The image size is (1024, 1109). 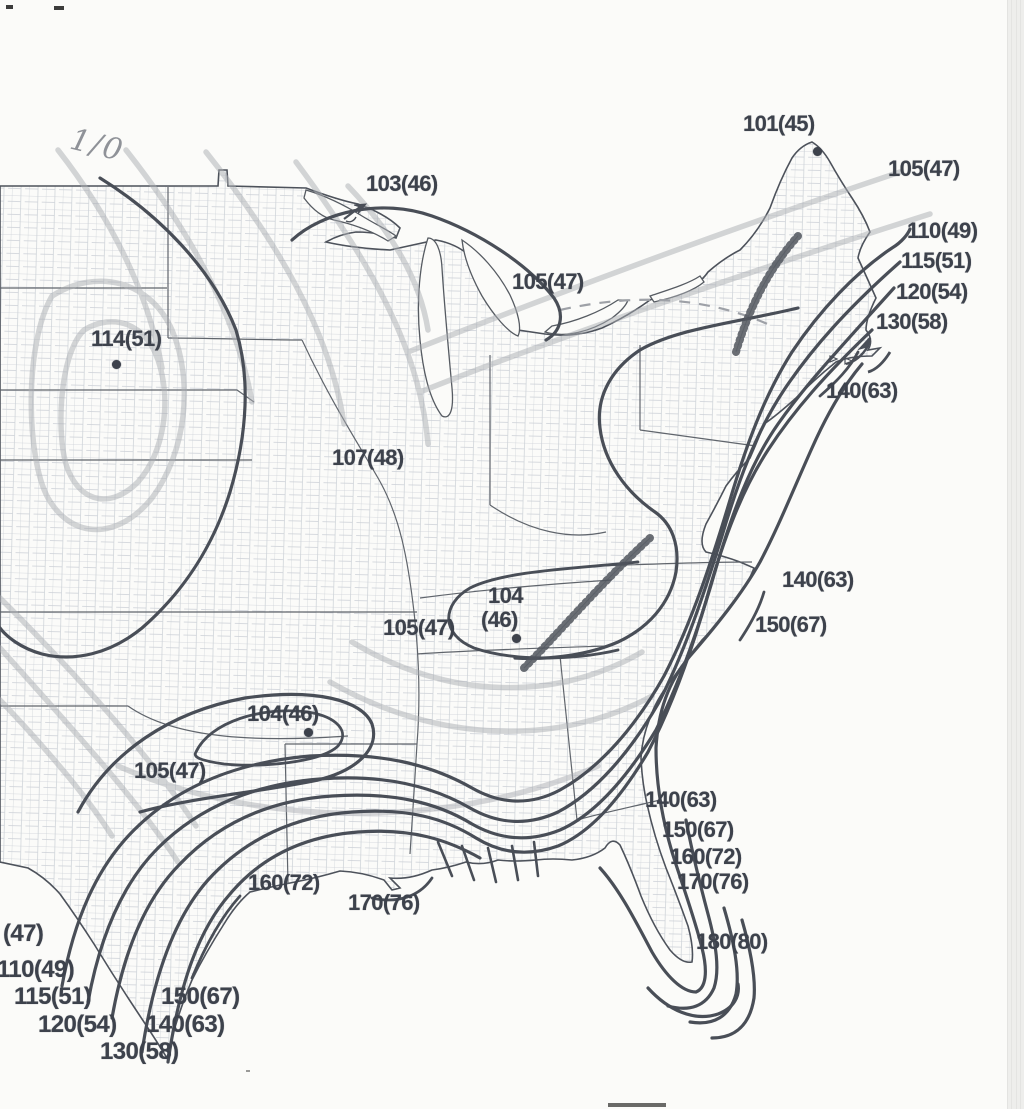 What do you see at coordinates (661, 452) in the screenshot?
I see `special-wind-region-band` at bounding box center [661, 452].